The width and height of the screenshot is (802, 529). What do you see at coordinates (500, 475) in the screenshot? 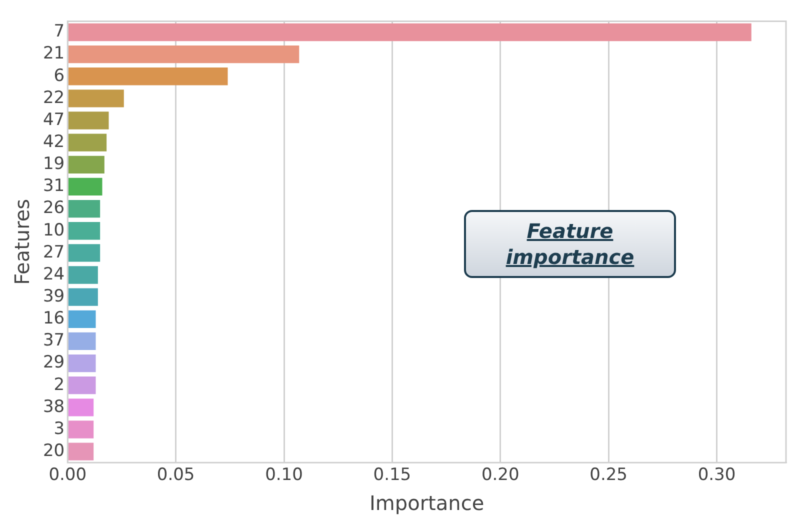
I see `x-tick-label: 0.20` at bounding box center [500, 475].